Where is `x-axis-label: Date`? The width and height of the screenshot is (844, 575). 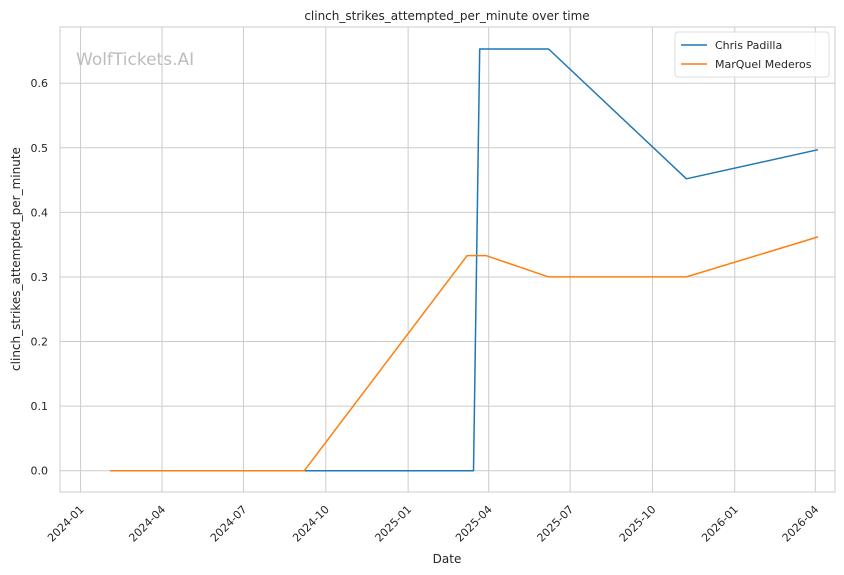
x-axis-label: Date is located at coordinates (447, 559).